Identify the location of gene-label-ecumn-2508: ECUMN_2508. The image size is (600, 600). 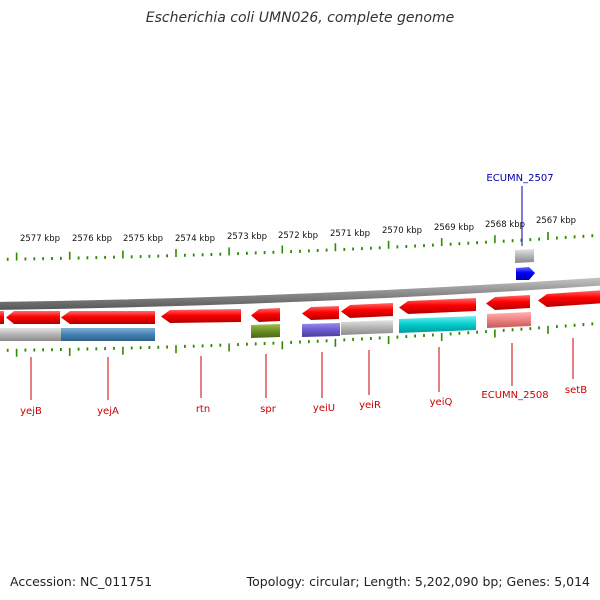
(514, 395).